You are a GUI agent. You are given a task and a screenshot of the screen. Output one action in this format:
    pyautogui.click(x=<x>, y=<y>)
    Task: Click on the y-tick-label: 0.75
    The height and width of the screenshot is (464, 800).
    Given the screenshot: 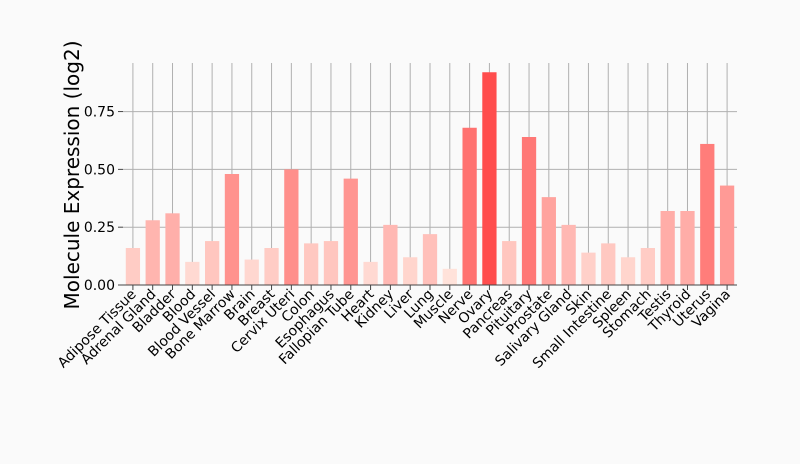 What is the action you would take?
    pyautogui.click(x=99, y=113)
    